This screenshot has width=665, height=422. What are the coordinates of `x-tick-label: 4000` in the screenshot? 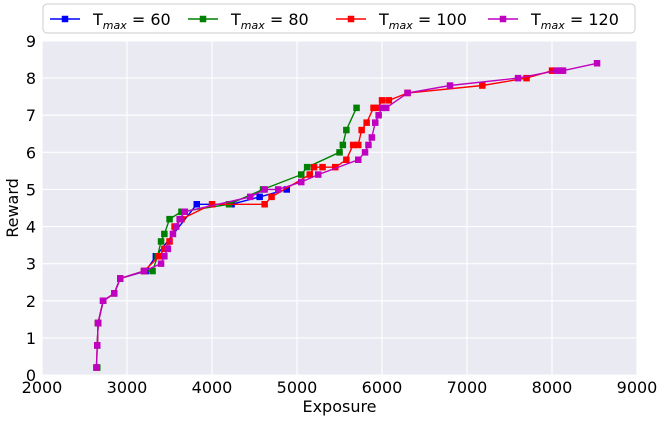 It's located at (212, 387).